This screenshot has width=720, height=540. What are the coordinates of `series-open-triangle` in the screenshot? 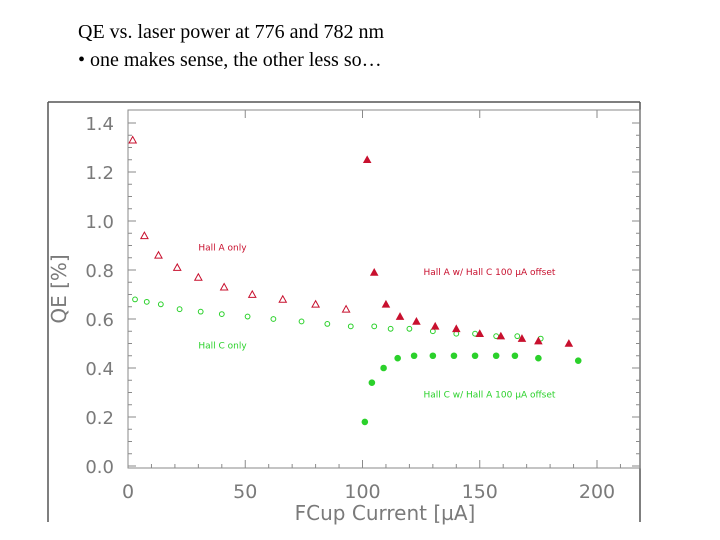 It's located at (239, 224).